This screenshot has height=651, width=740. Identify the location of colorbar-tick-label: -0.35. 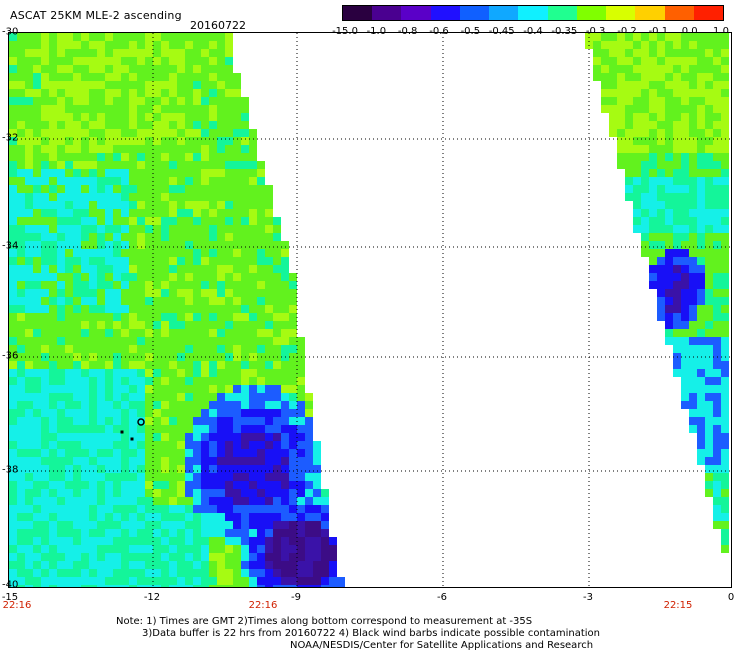
(564, 31).